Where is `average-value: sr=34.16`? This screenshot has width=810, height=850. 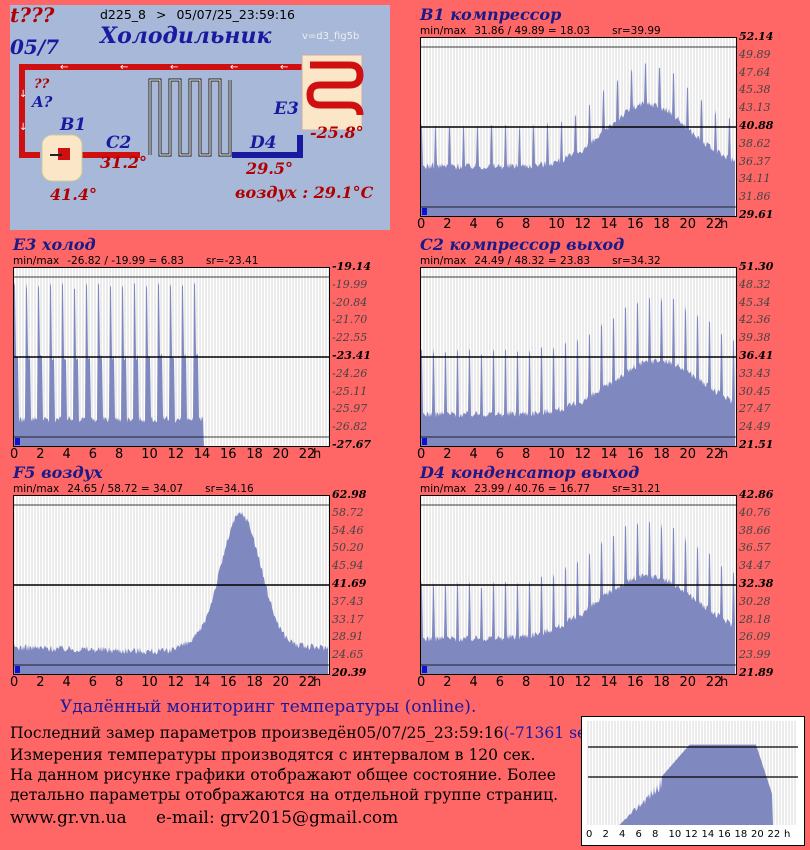 average-value: sr=34.16 is located at coordinates (229, 489).